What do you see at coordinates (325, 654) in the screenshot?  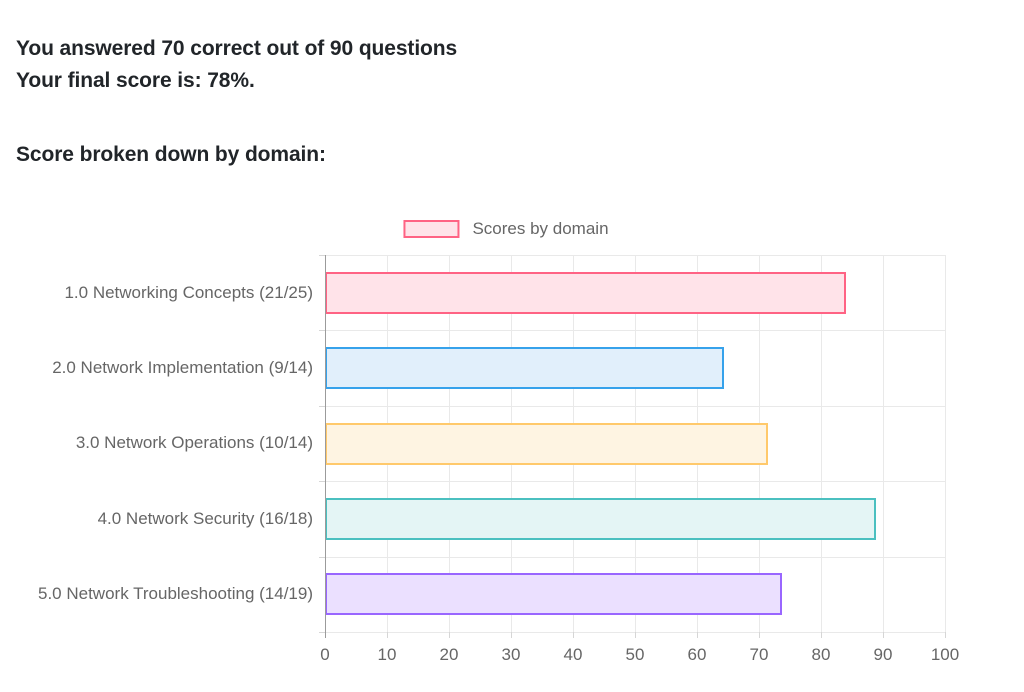 I see `x-tick-label: 0` at bounding box center [325, 654].